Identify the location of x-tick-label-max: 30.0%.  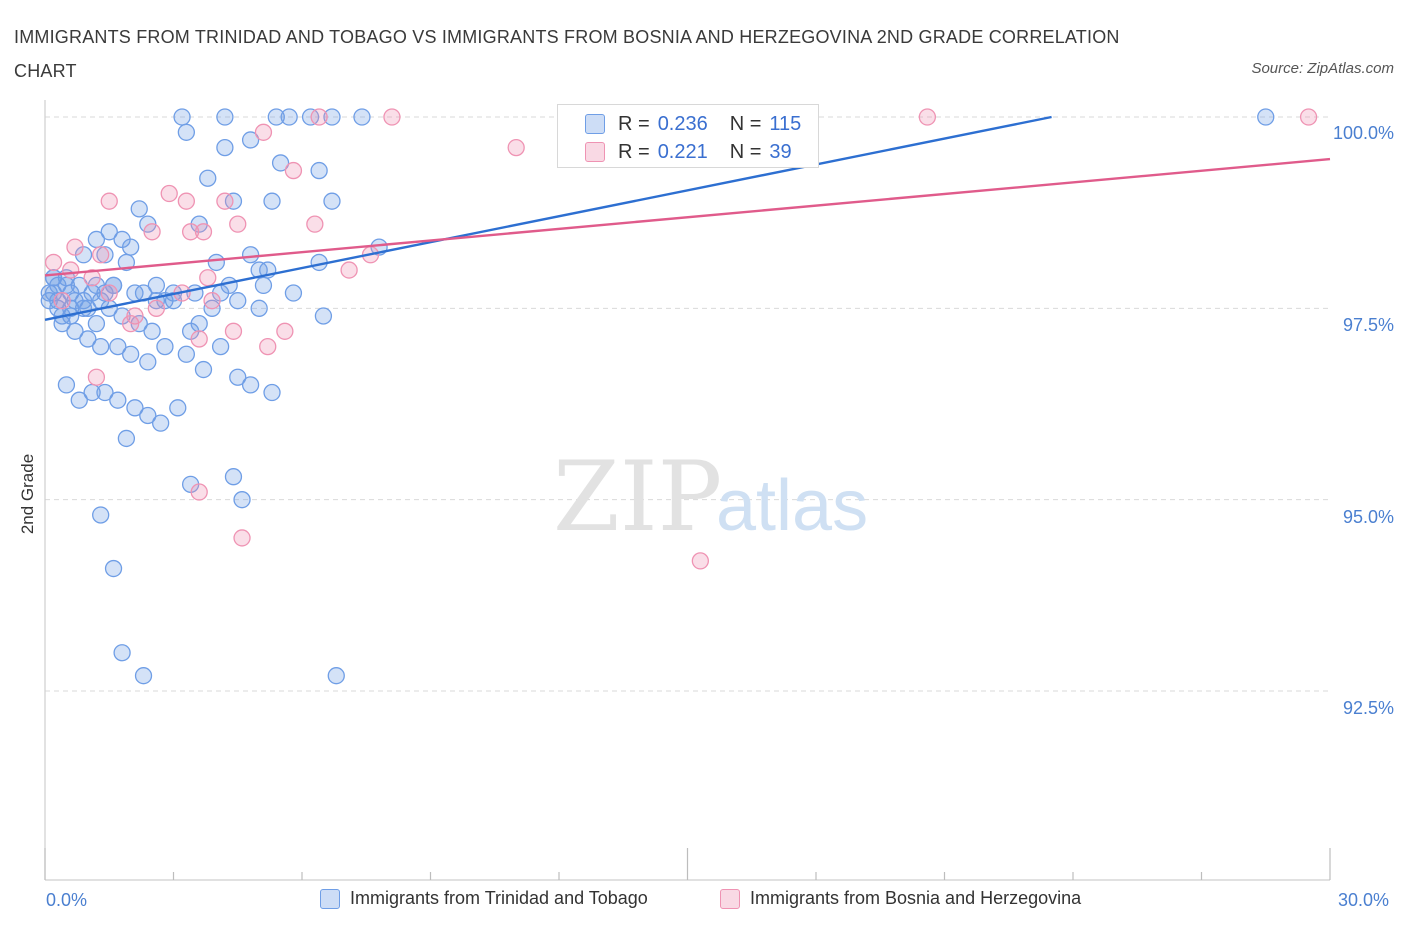
(1364, 900).